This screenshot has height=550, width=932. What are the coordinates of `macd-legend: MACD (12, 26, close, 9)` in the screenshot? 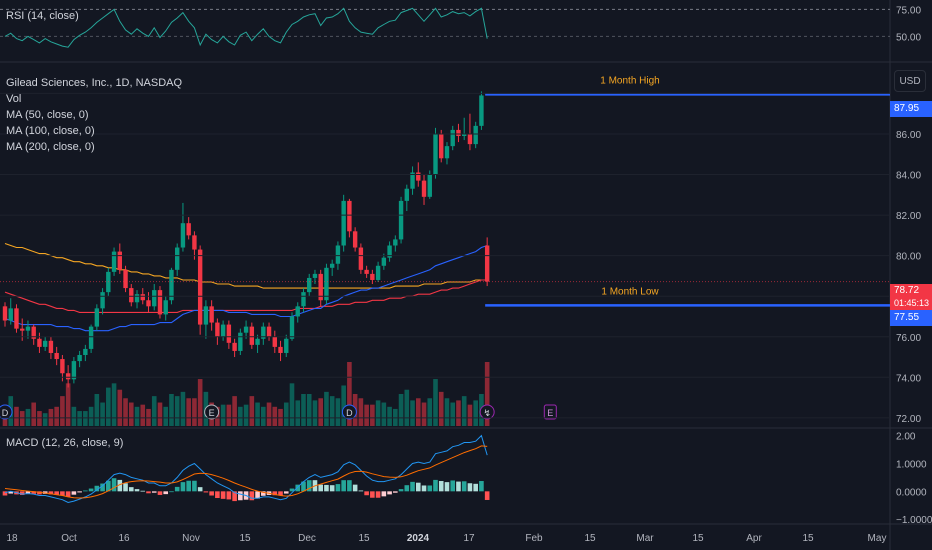 It's located at (64, 443).